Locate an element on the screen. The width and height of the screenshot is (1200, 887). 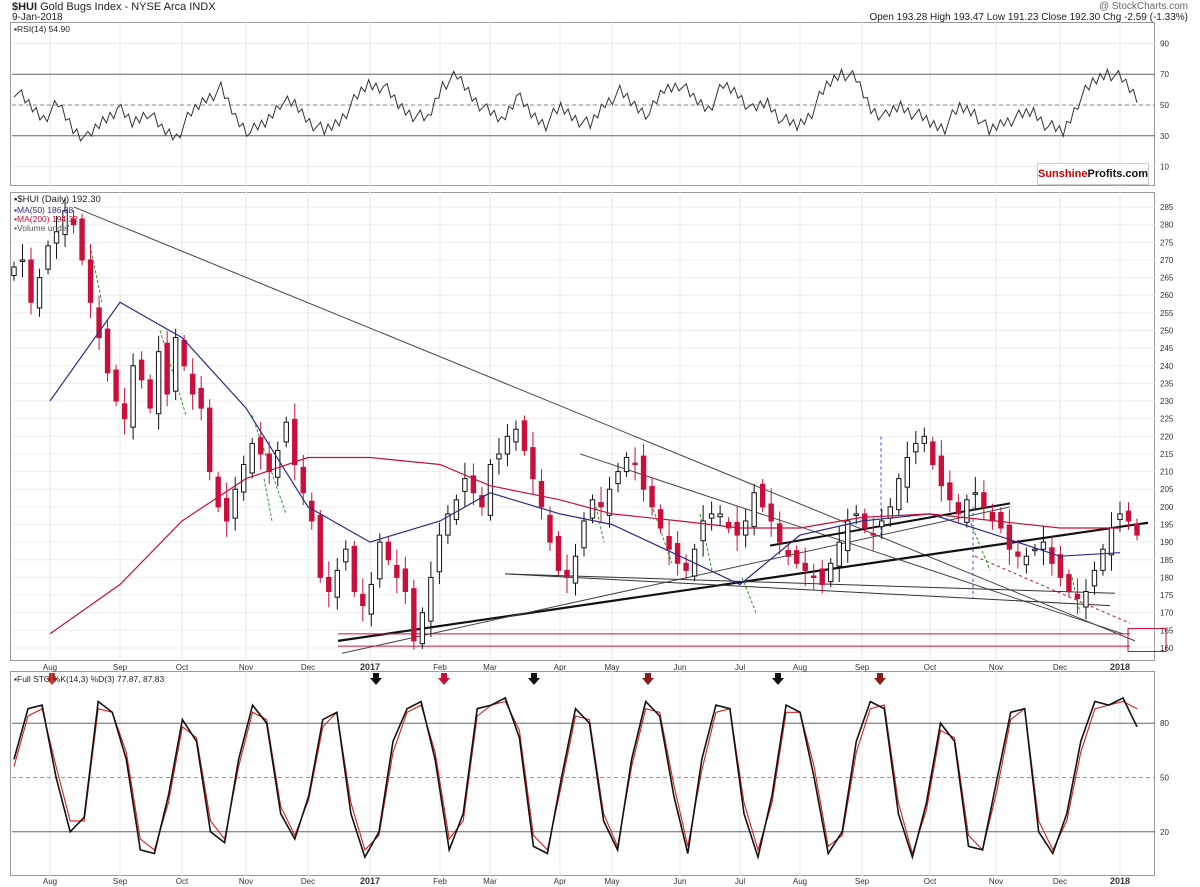
sto-tick-80: 80 is located at coordinates (1164, 723).